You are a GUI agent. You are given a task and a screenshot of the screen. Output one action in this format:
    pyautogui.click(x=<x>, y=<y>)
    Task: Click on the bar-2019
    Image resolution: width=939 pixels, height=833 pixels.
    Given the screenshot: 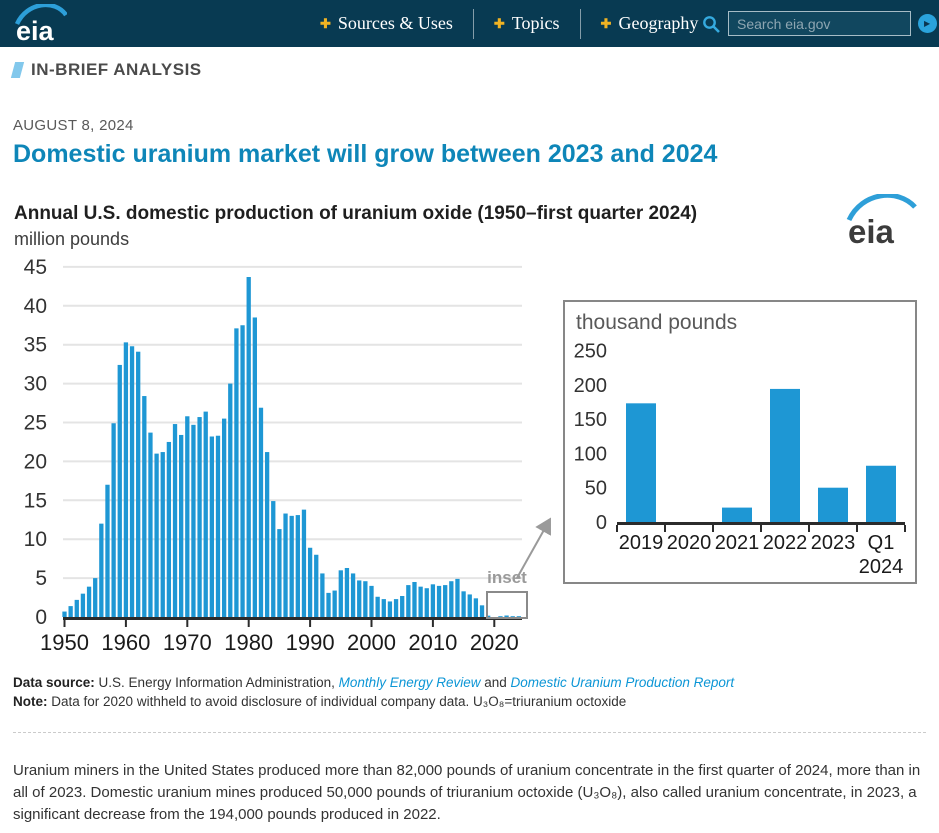 What is the action you would take?
    pyautogui.click(x=641, y=462)
    